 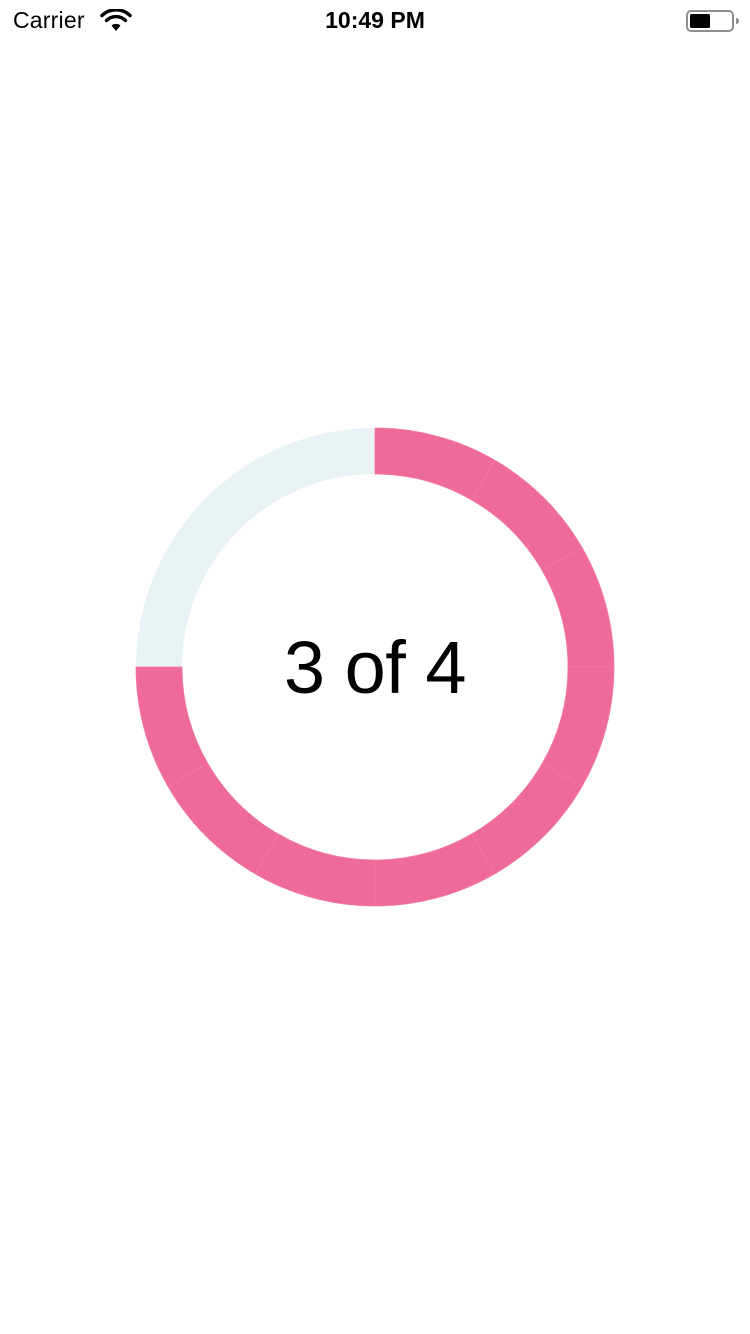 What do you see at coordinates (712, 21) in the screenshot?
I see `battery-icon` at bounding box center [712, 21].